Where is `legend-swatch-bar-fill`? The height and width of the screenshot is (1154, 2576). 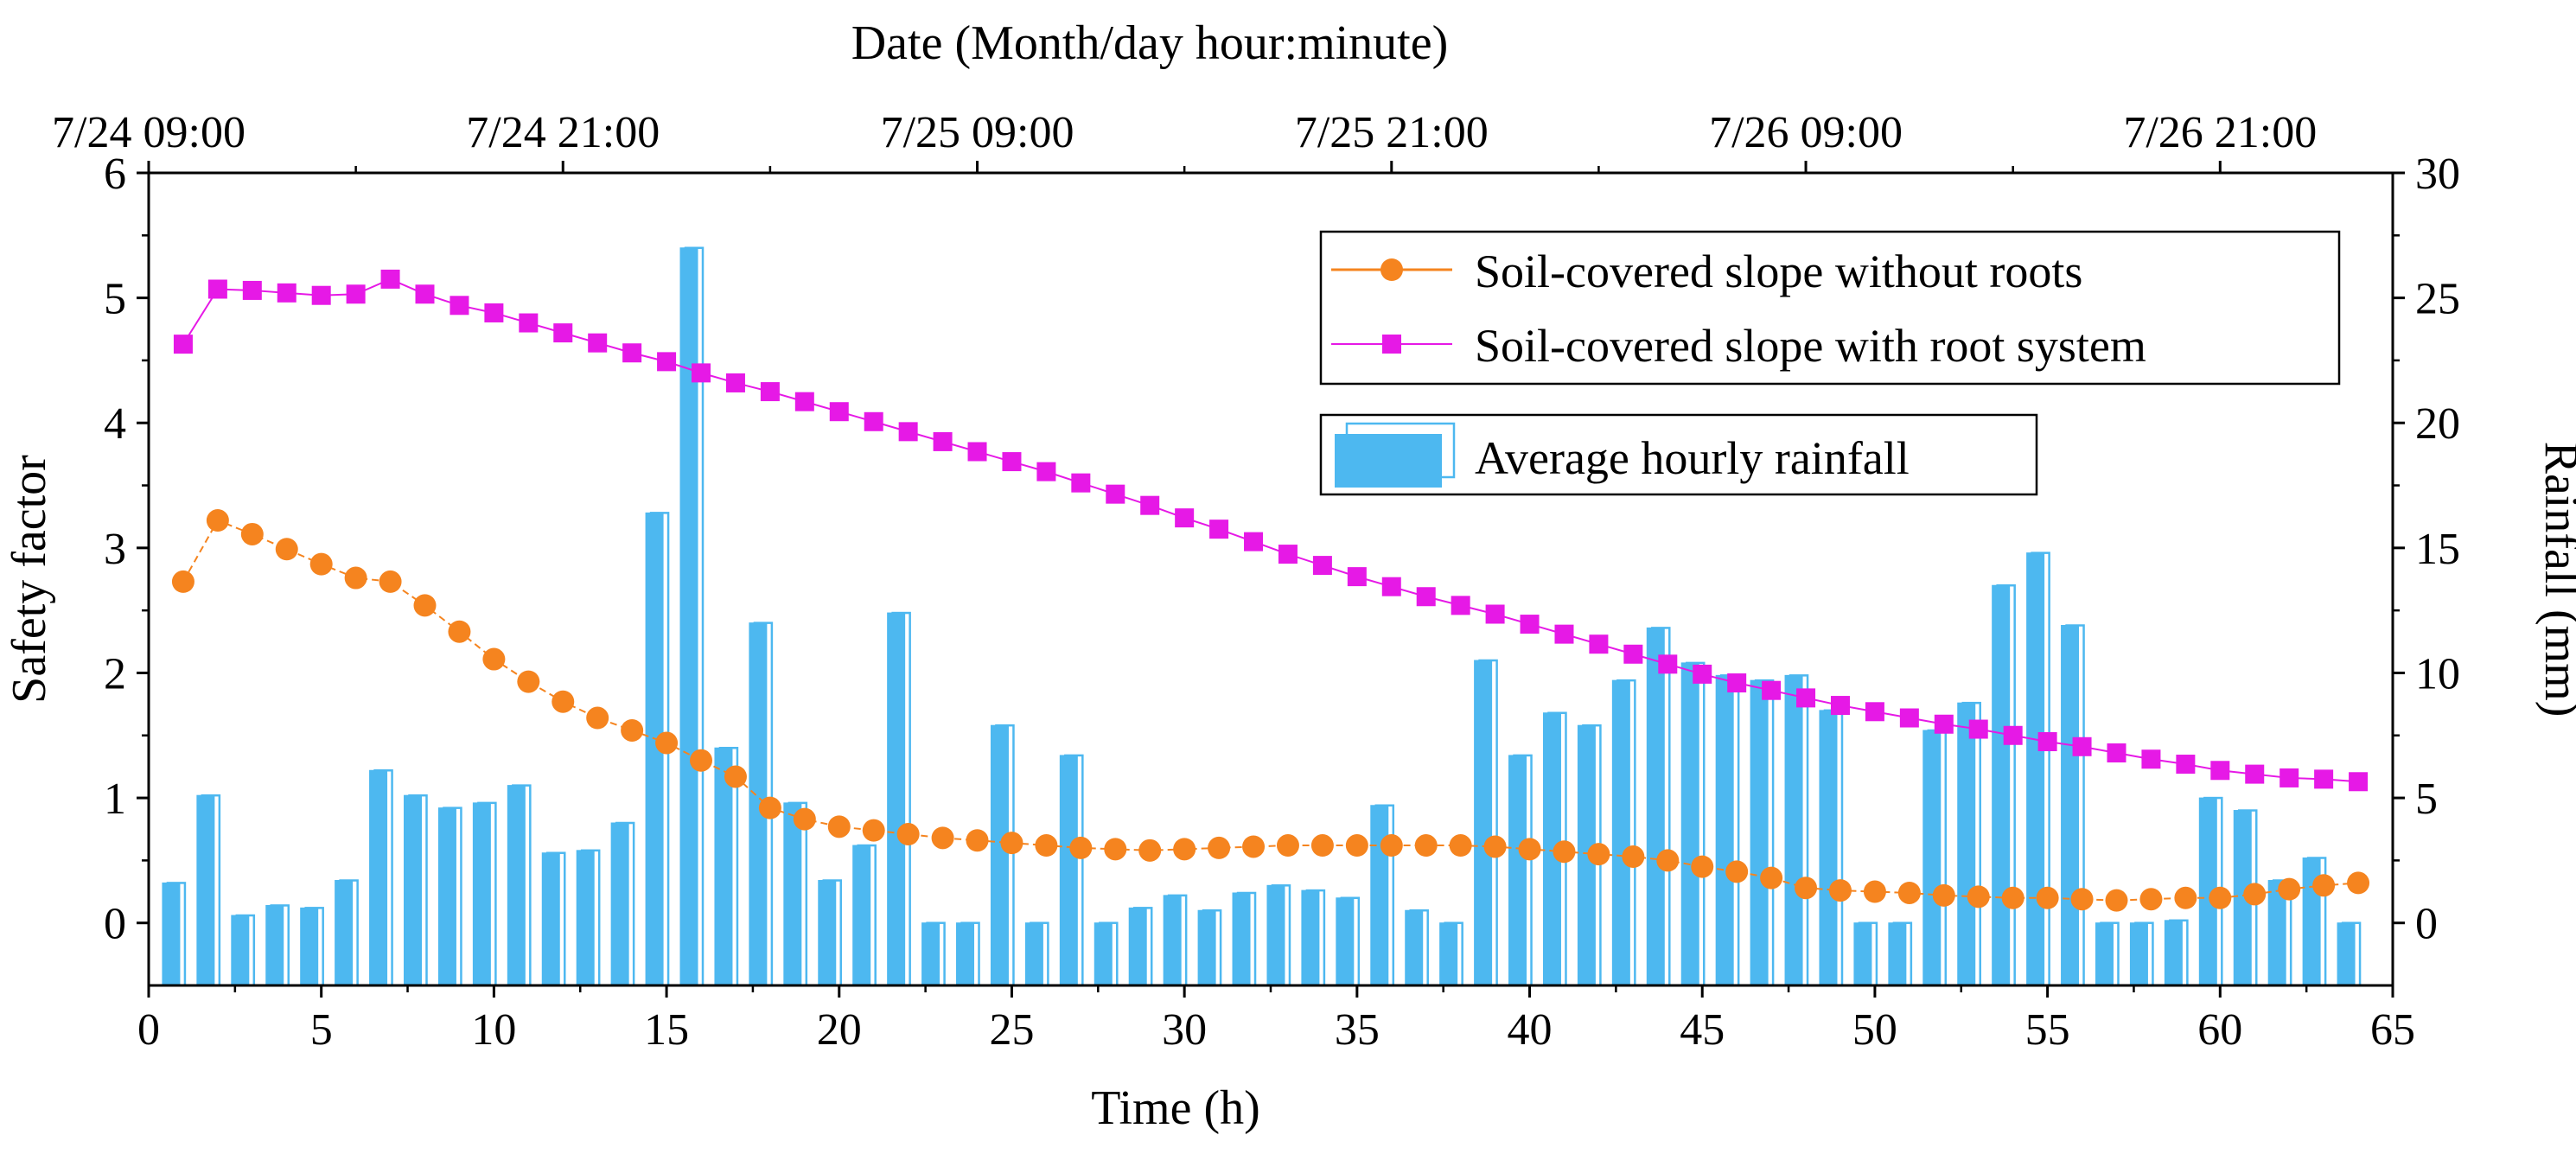
legend-swatch-bar-fill is located at coordinates (1388, 461).